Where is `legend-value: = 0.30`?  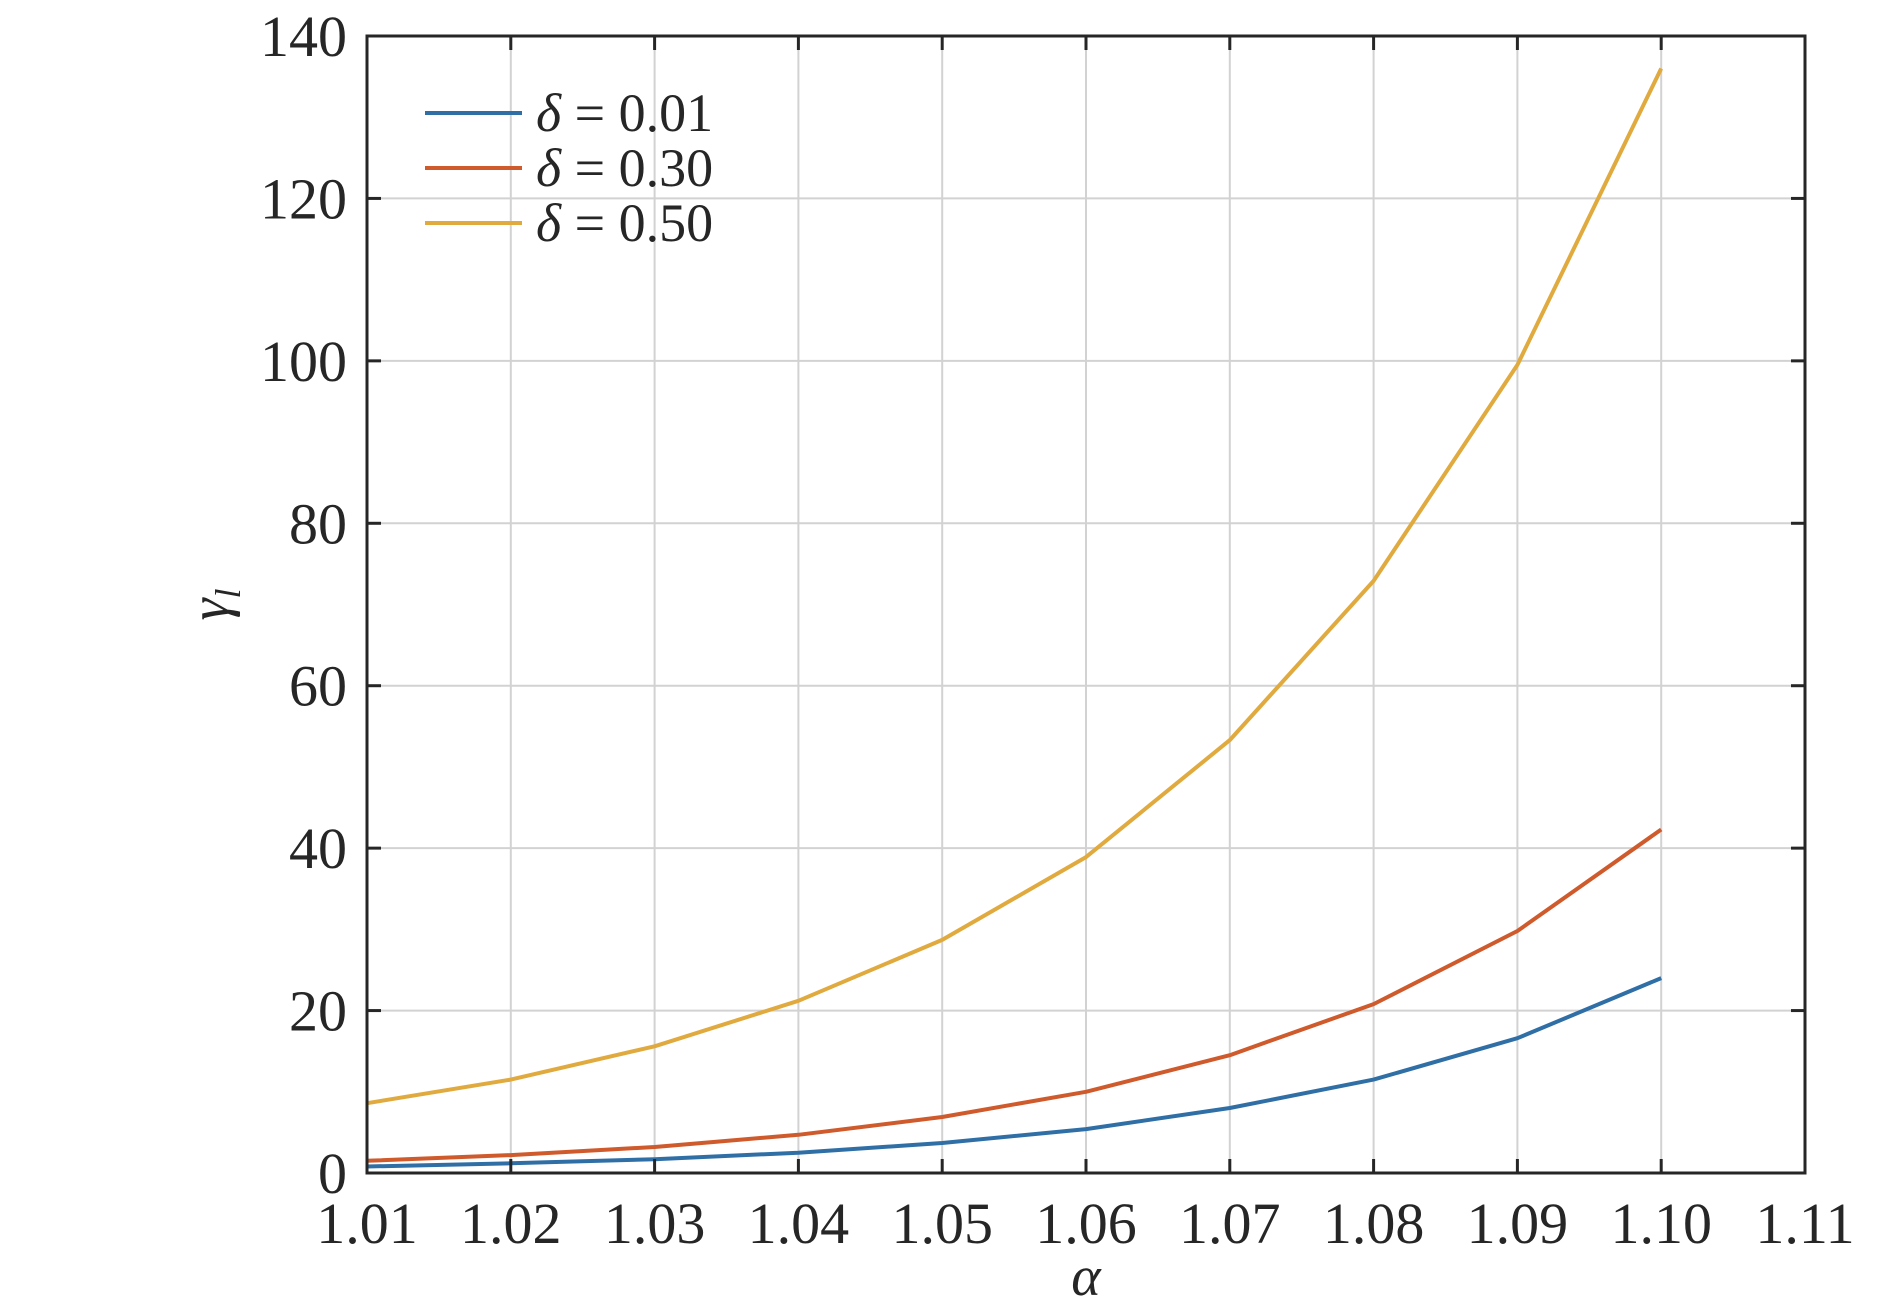
legend-value: = 0.30 is located at coordinates (637, 168).